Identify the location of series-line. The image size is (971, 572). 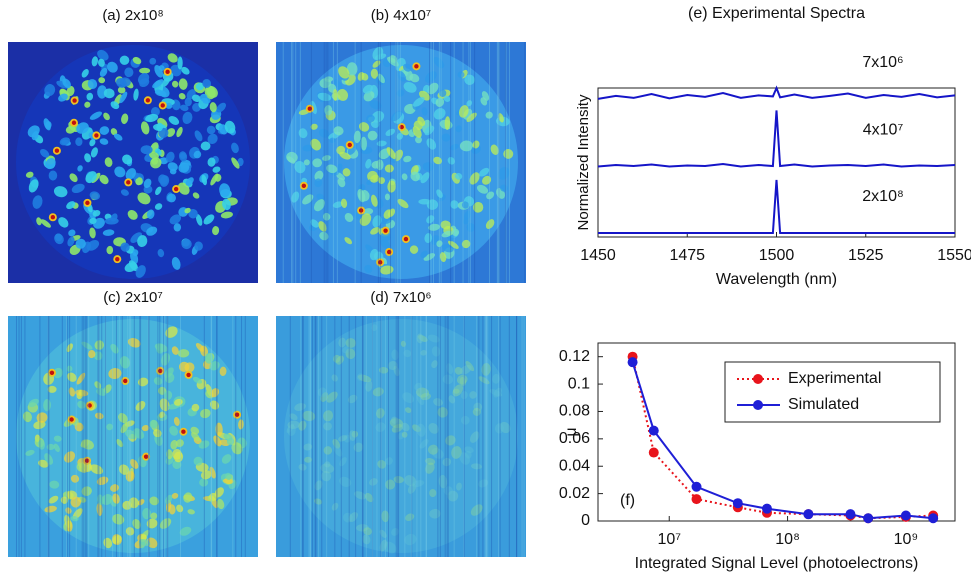
(776, 139).